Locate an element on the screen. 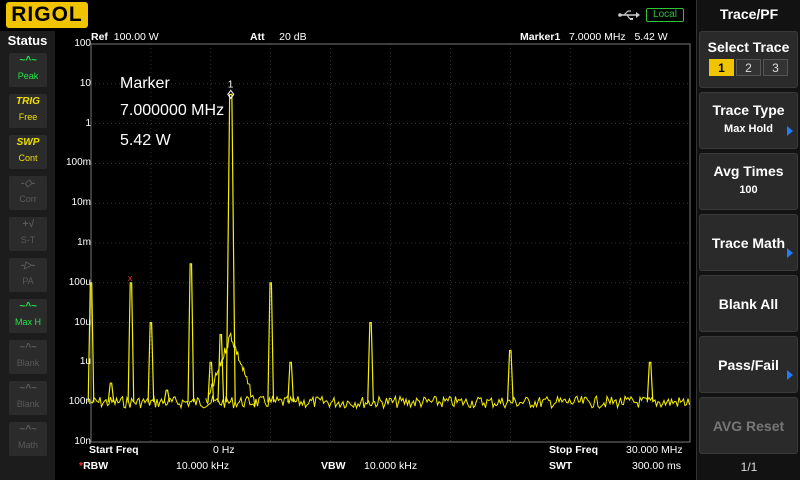 The image size is (800, 480). y-tick-label: 1u is located at coordinates (85, 362).